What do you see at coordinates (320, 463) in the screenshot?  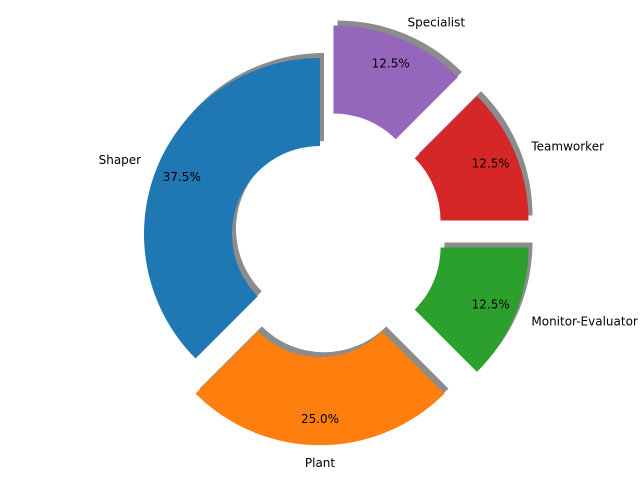 I see `category-label-plant: Plant` at bounding box center [320, 463].